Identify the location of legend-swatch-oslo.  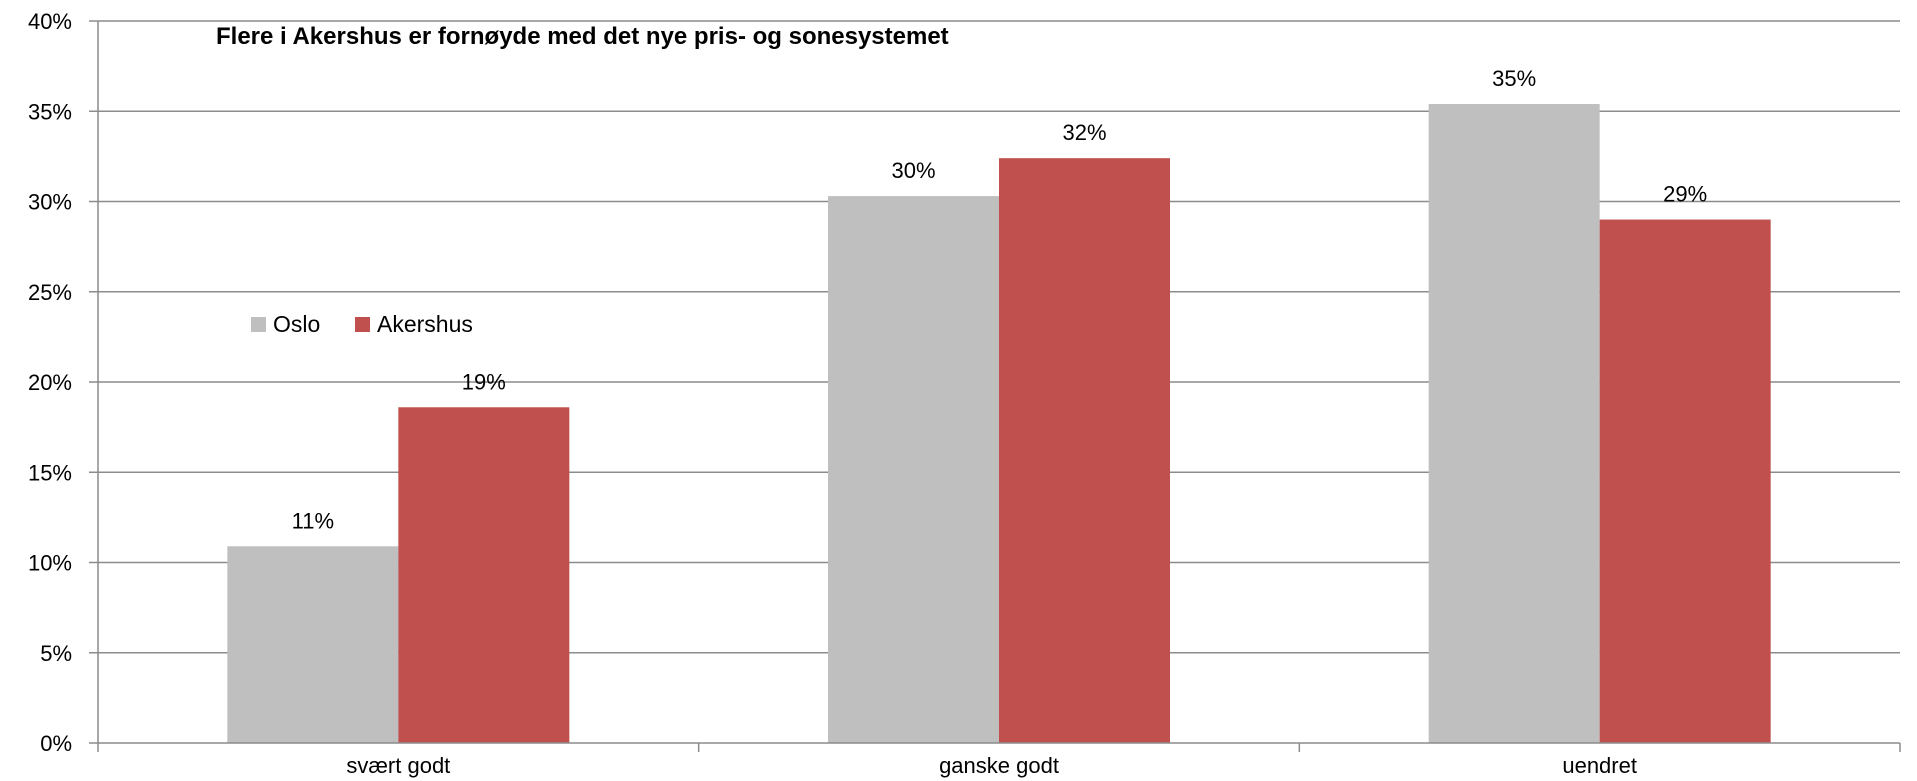
(258, 324).